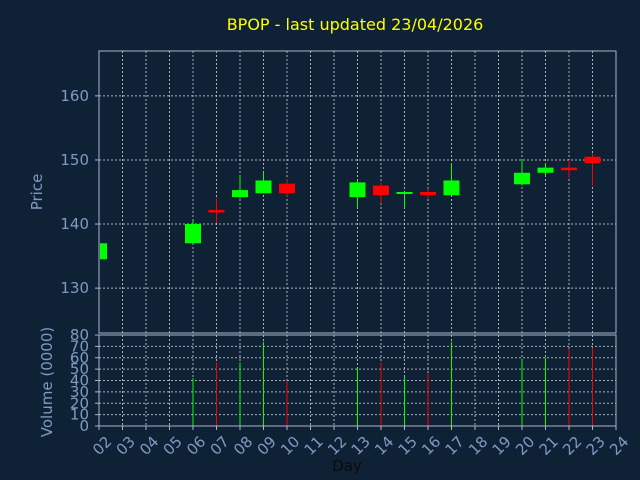  I want to click on x-tick-label: 02, so click(102, 446).